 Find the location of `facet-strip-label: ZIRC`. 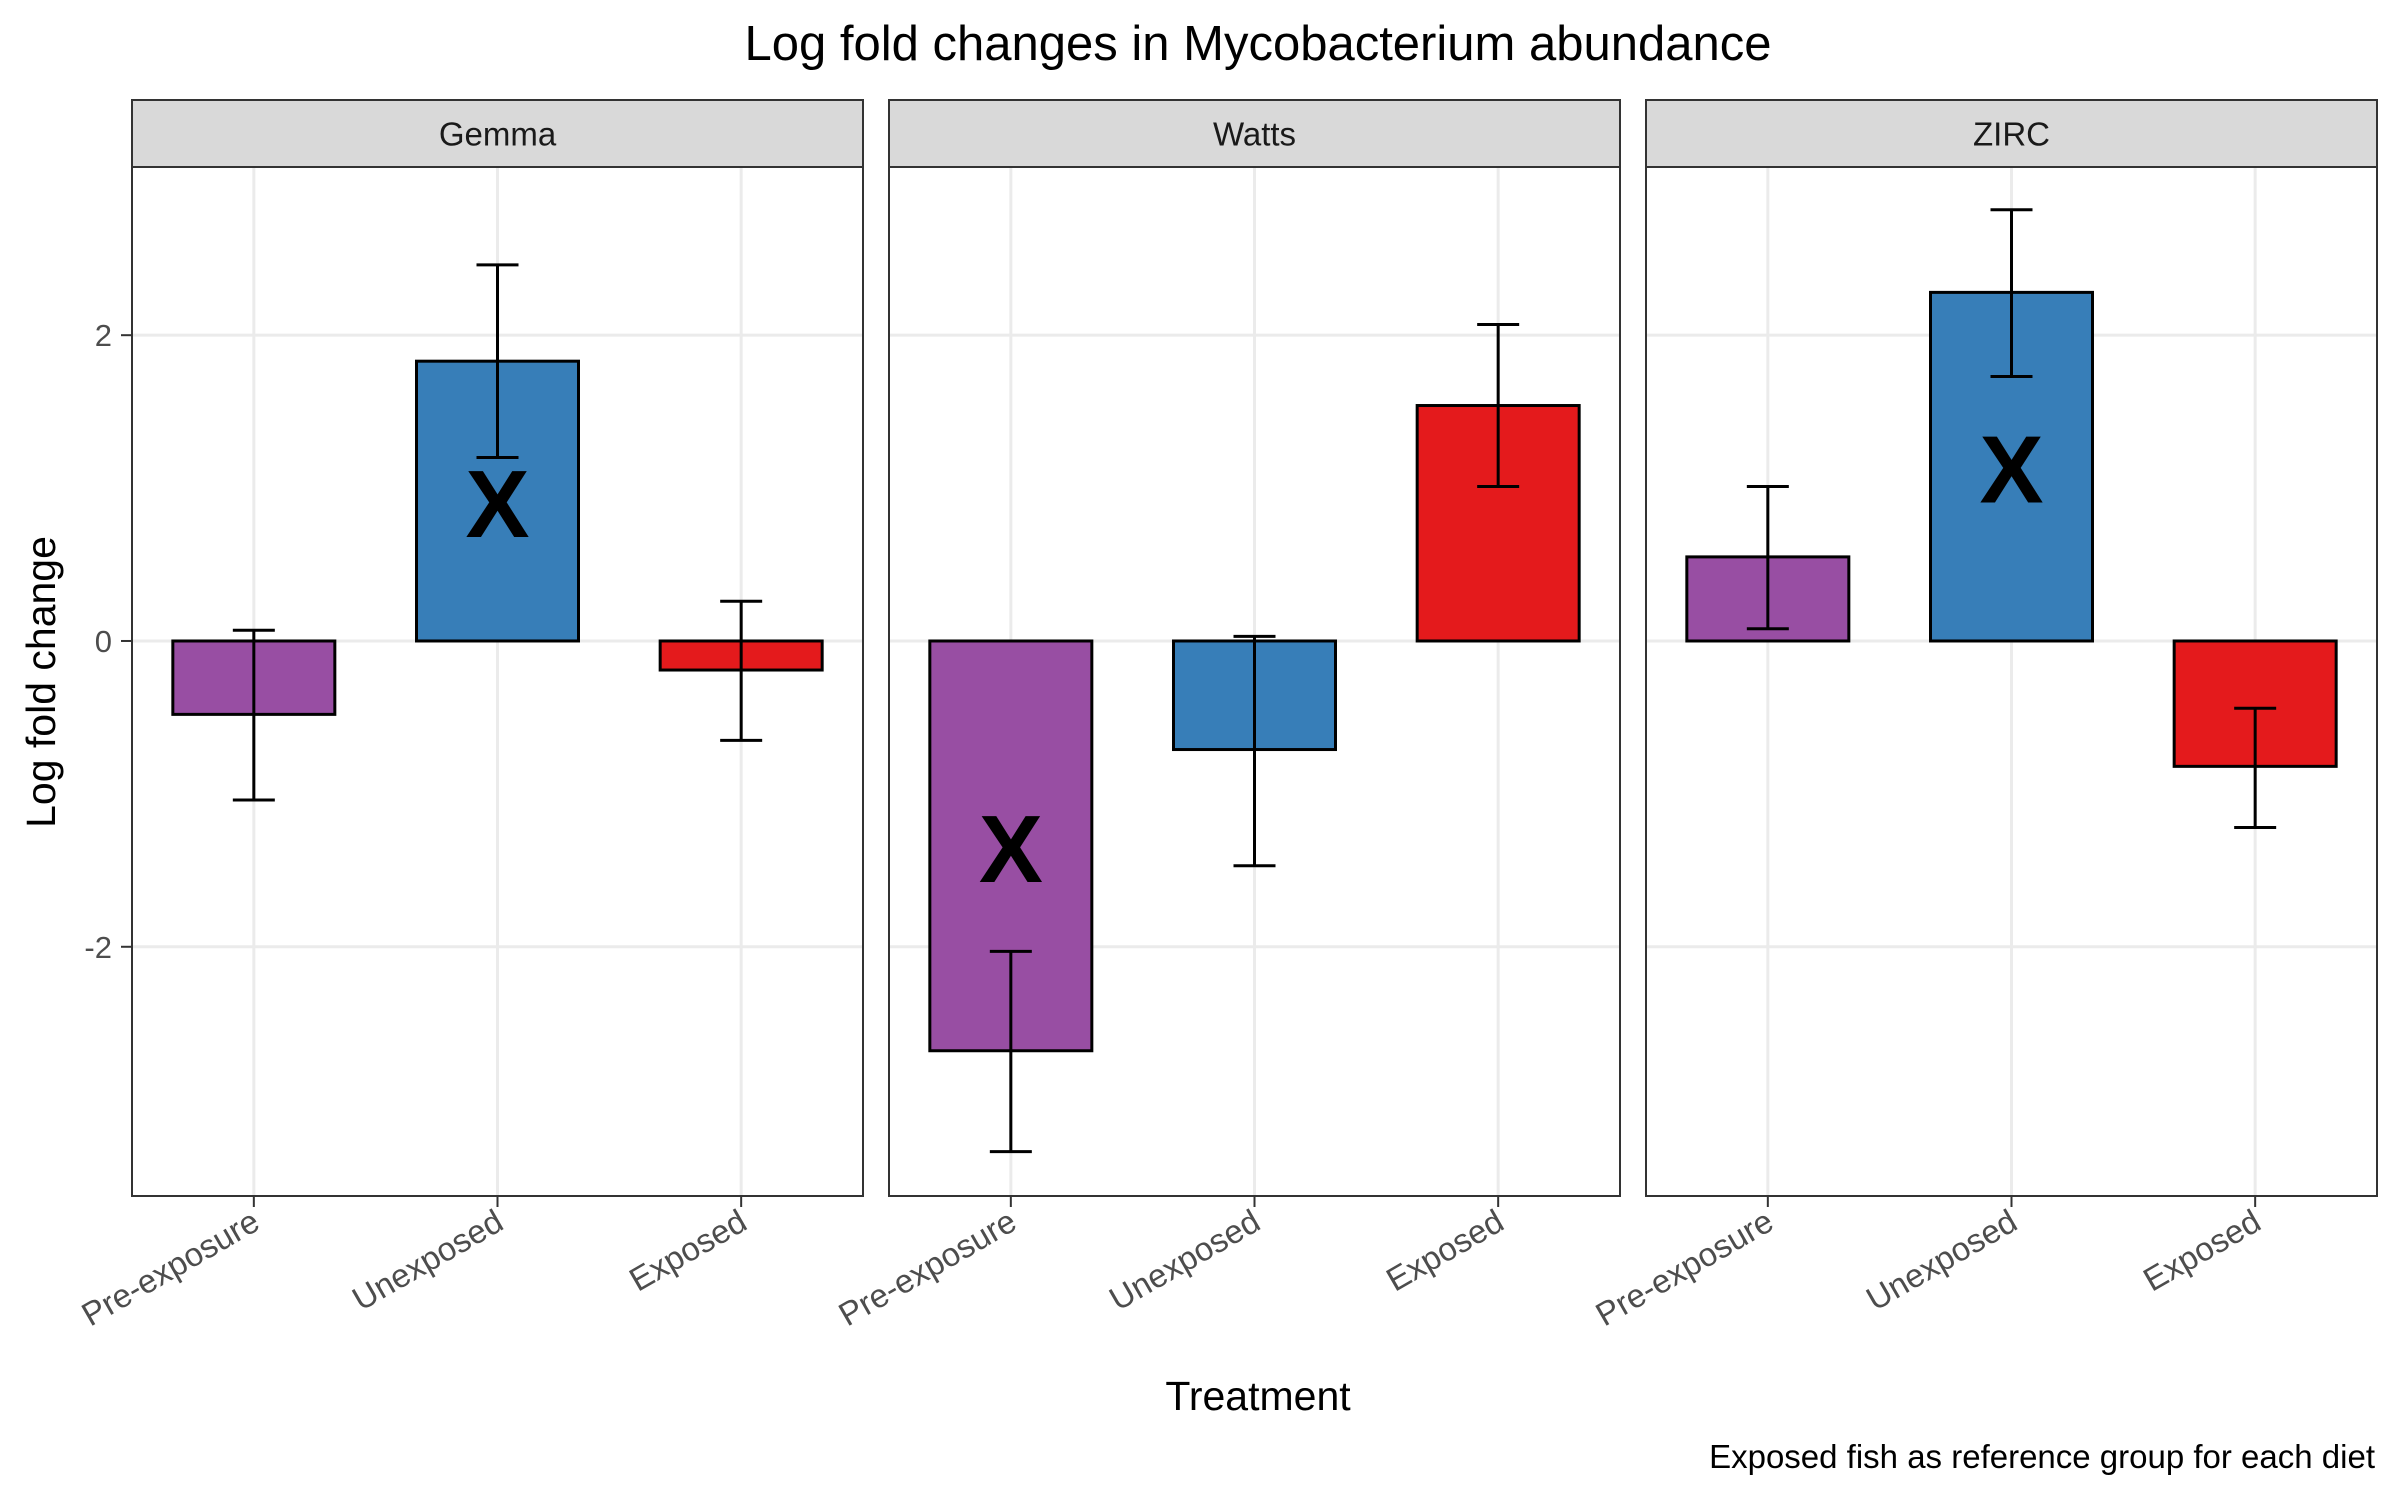

facet-strip-label: ZIRC is located at coordinates (2011, 134).